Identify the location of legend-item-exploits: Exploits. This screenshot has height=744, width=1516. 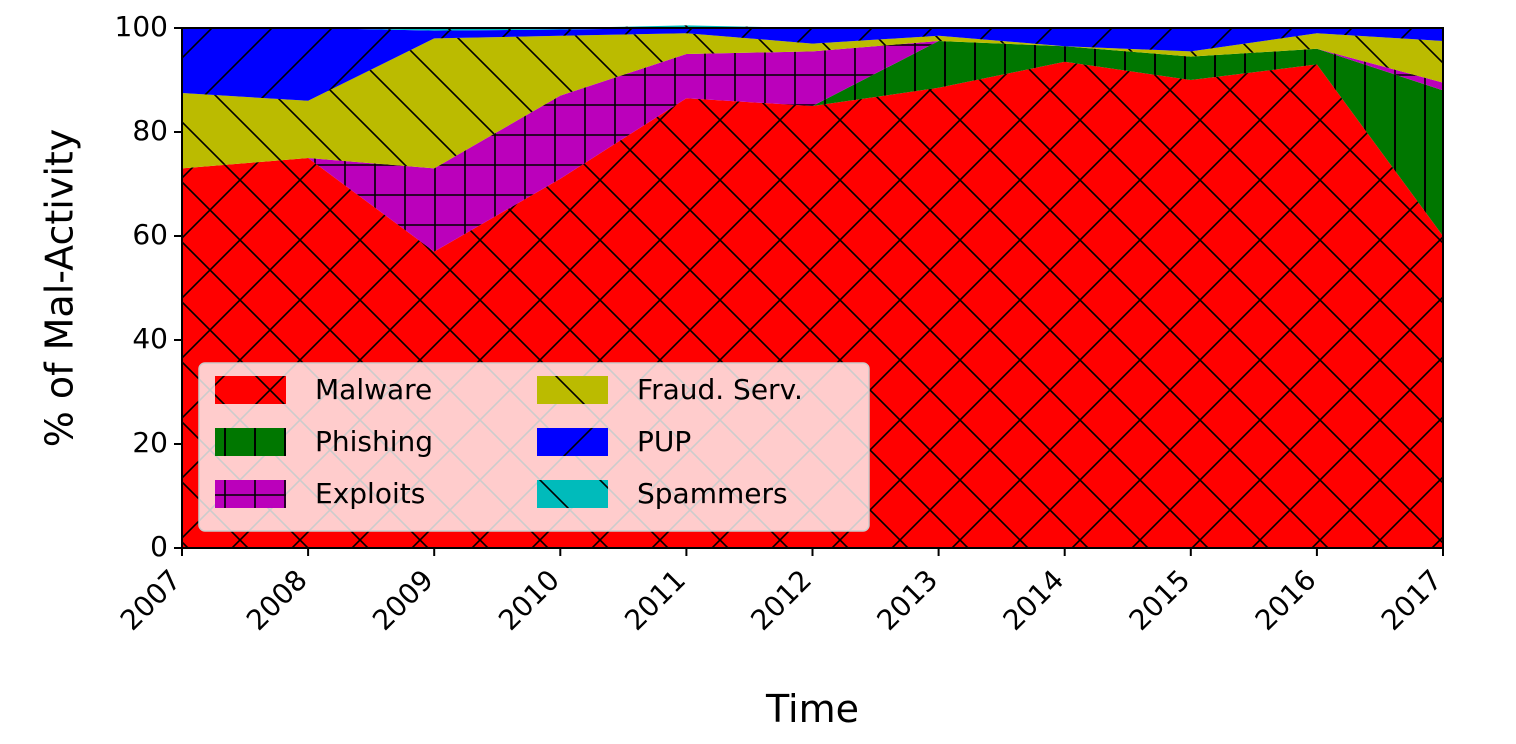
(320, 493).